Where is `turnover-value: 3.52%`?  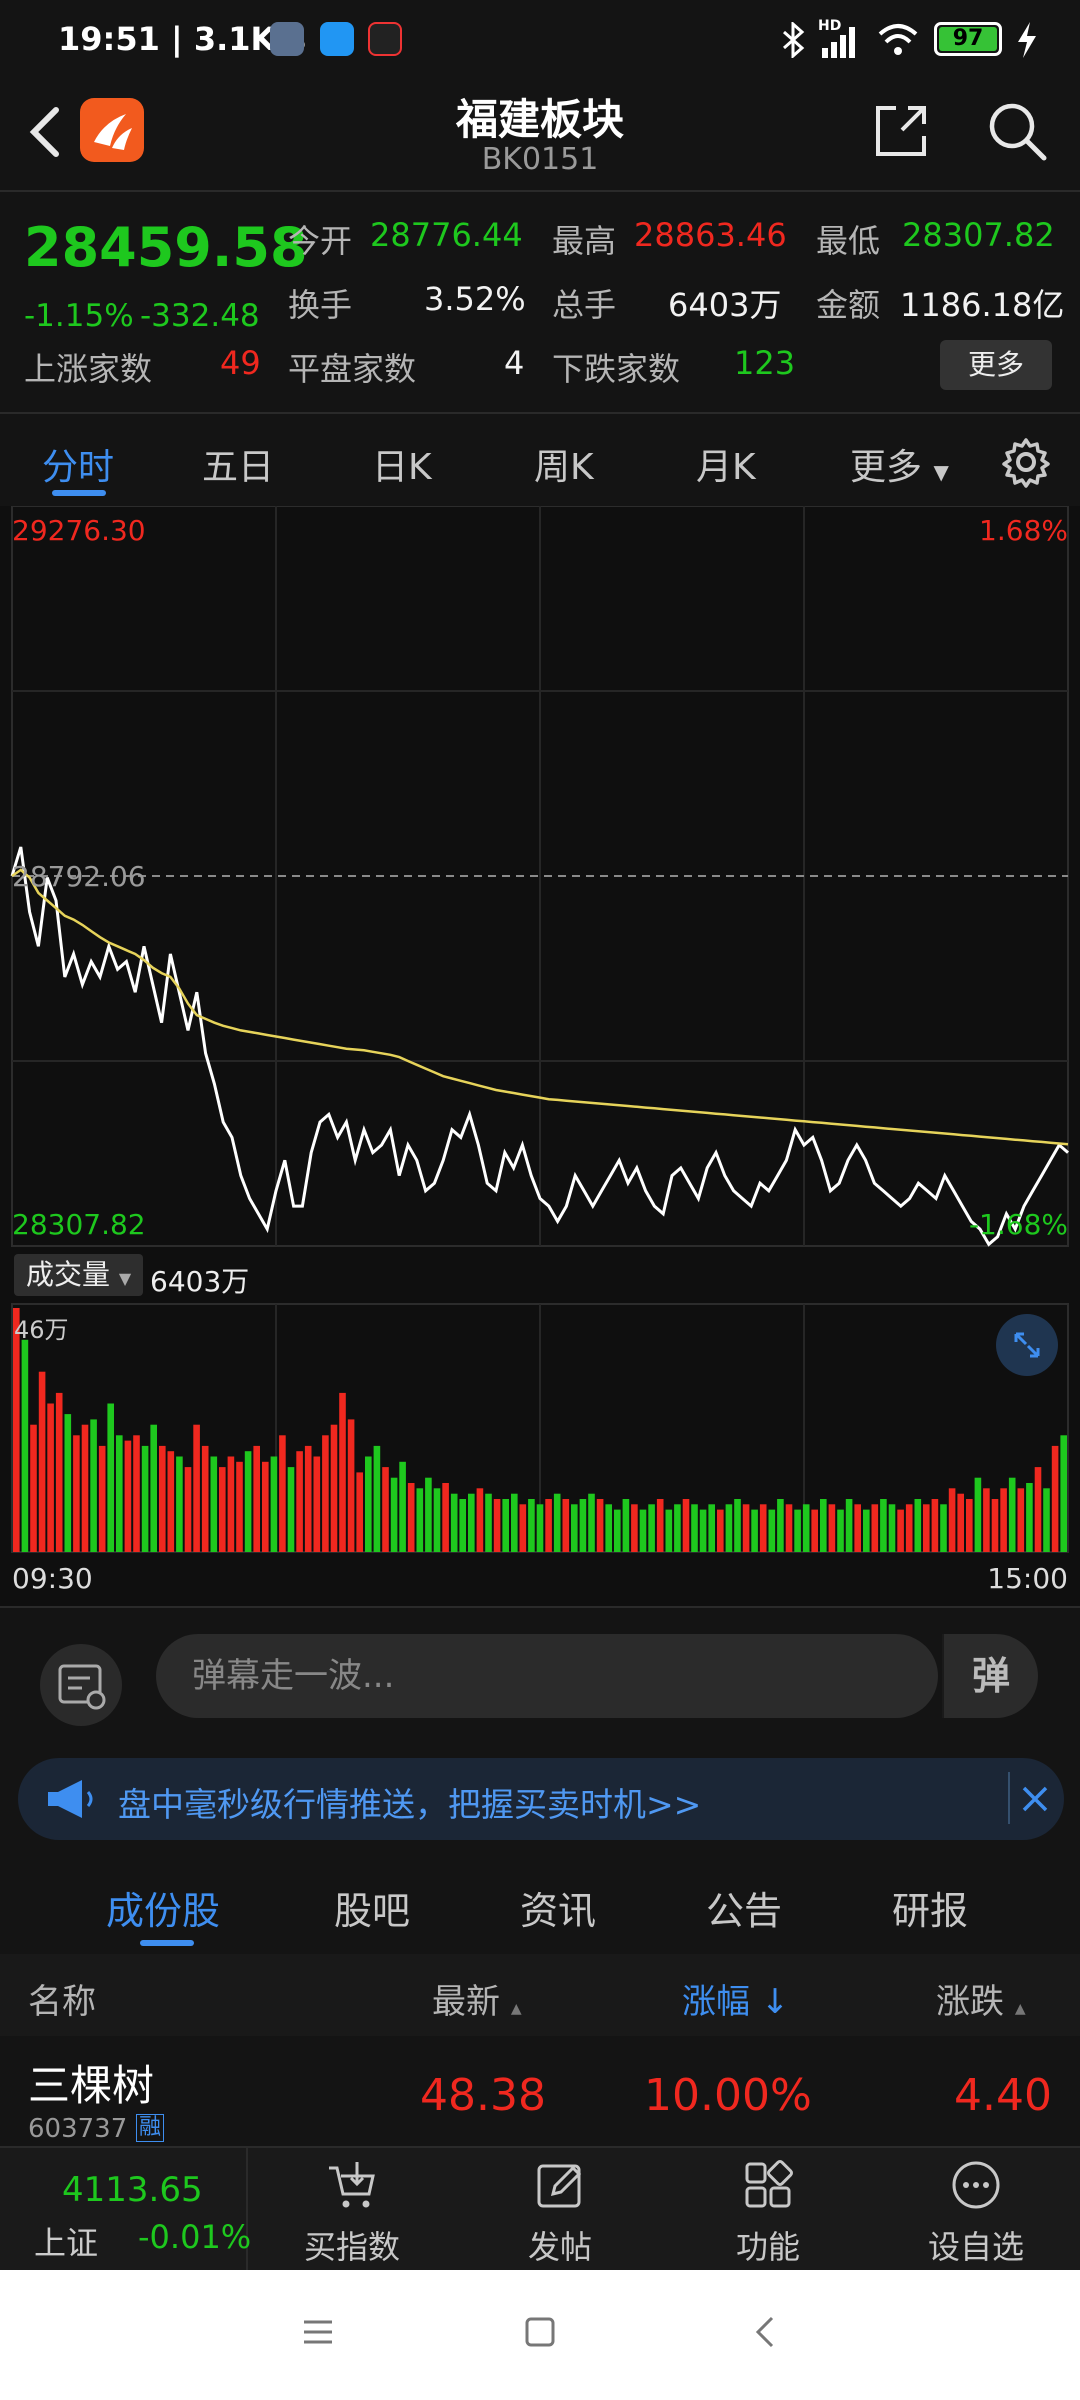
turnover-value: 3.52% is located at coordinates (475, 299).